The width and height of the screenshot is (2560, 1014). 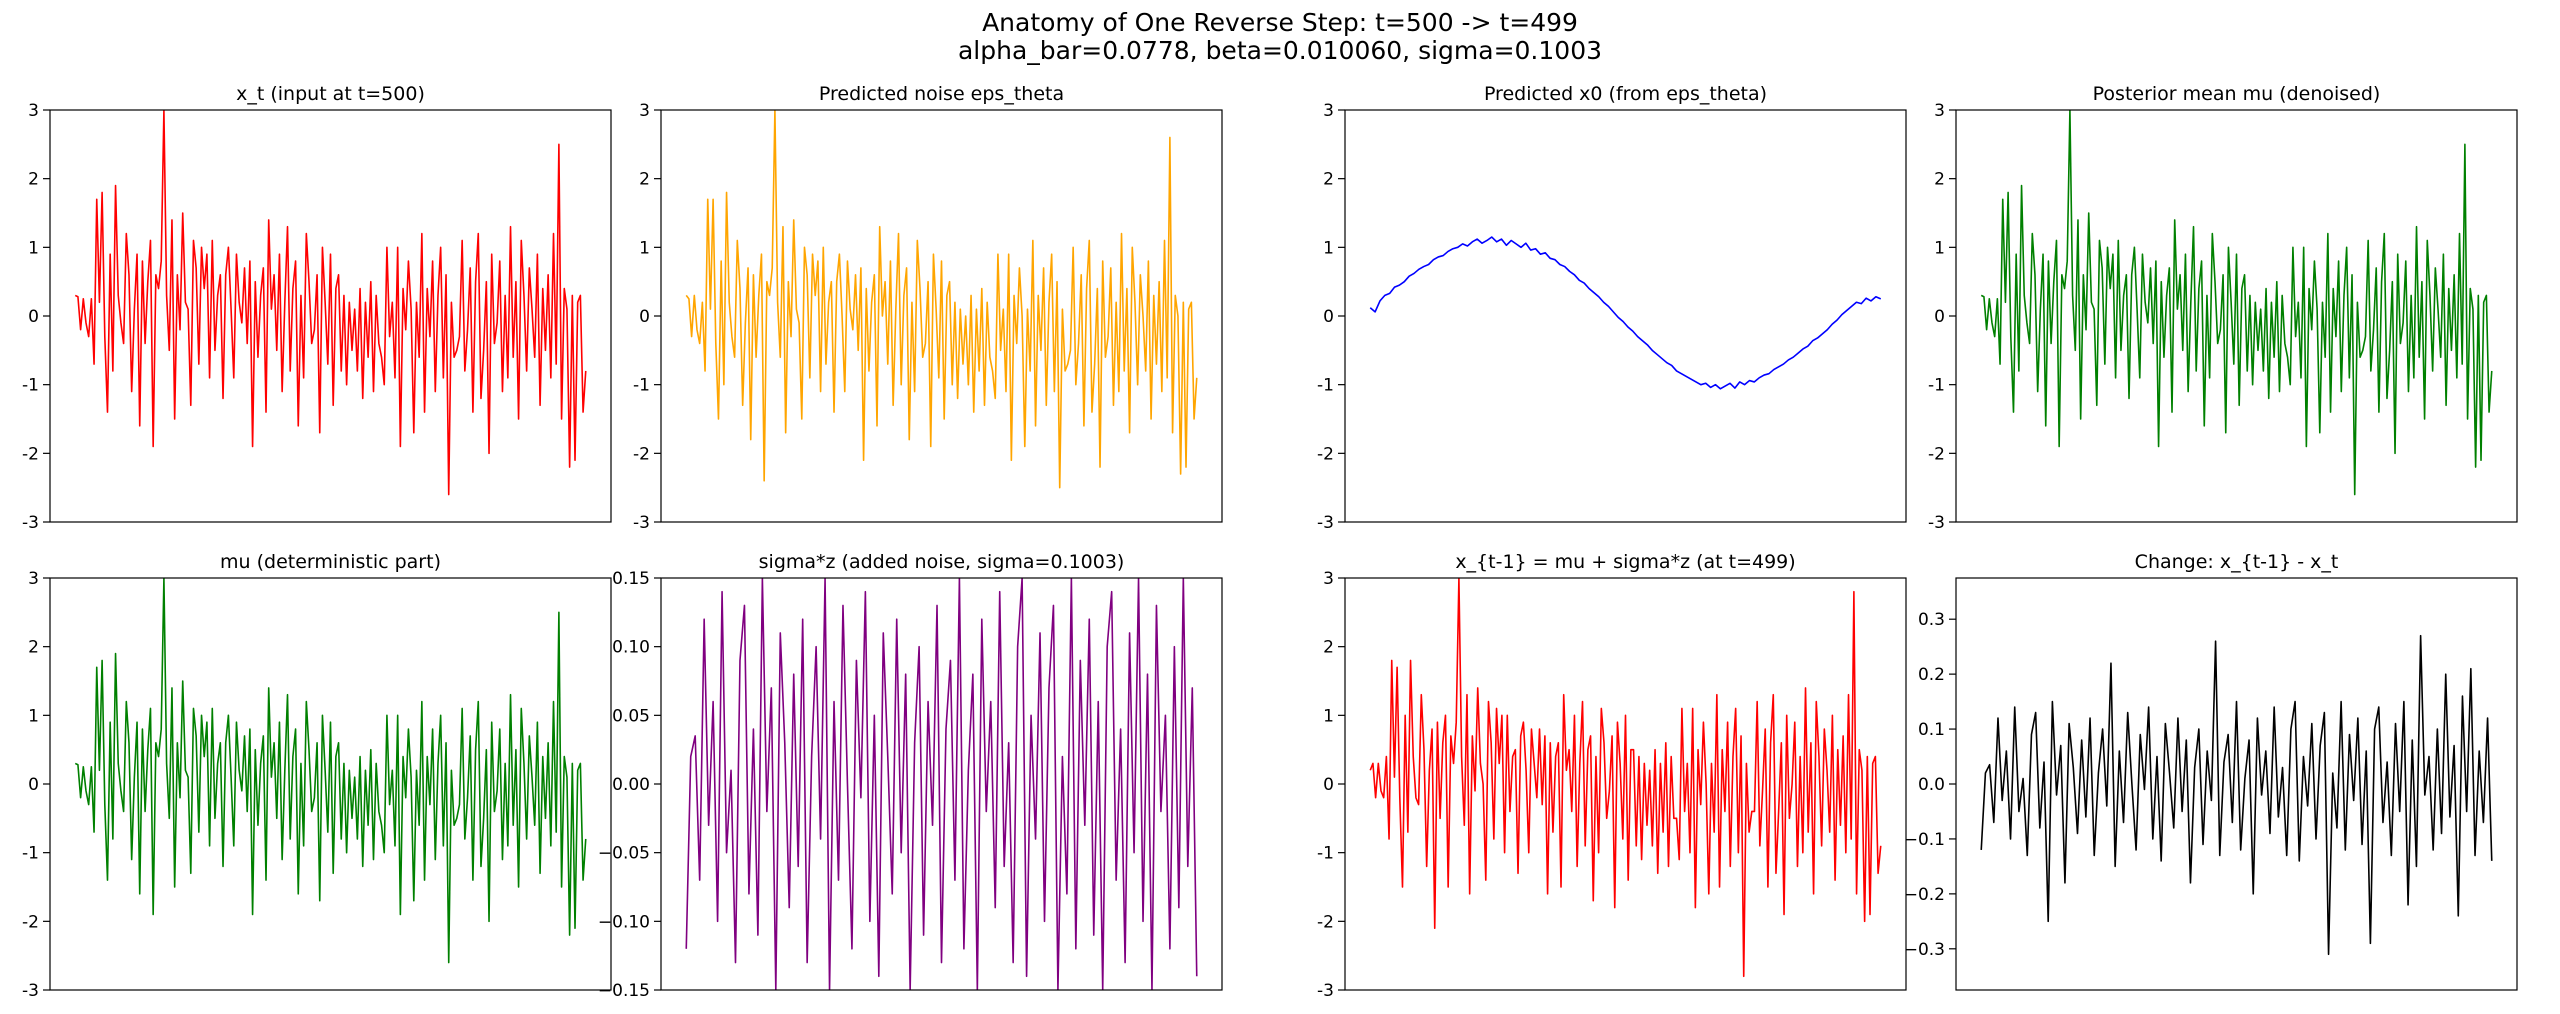 What do you see at coordinates (631, 648) in the screenshot?
I see `y-tick-label: 0.10` at bounding box center [631, 648].